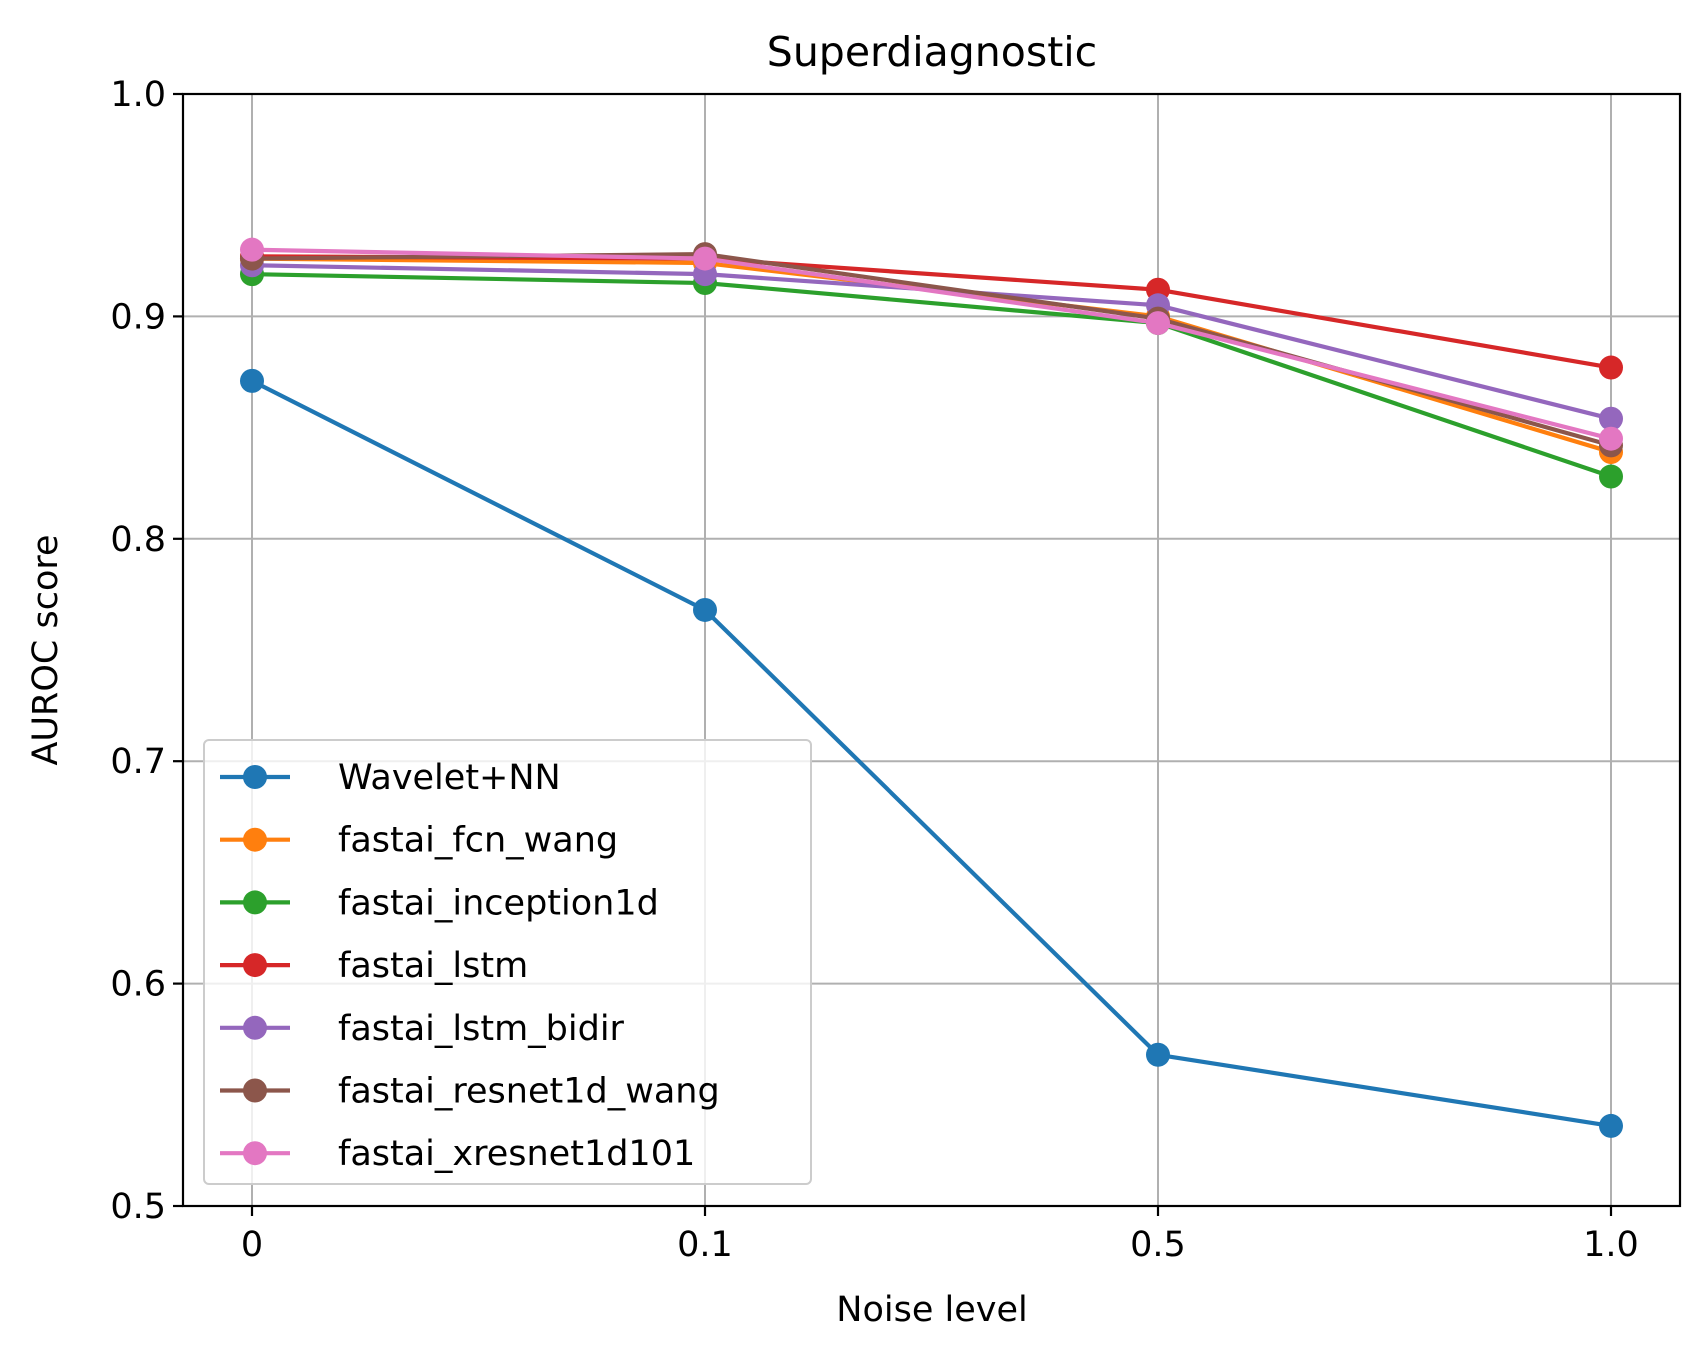 The height and width of the screenshot is (1357, 1700). Describe the element at coordinates (1158, 1245) in the screenshot. I see `x-tick-label: 0.5` at that location.